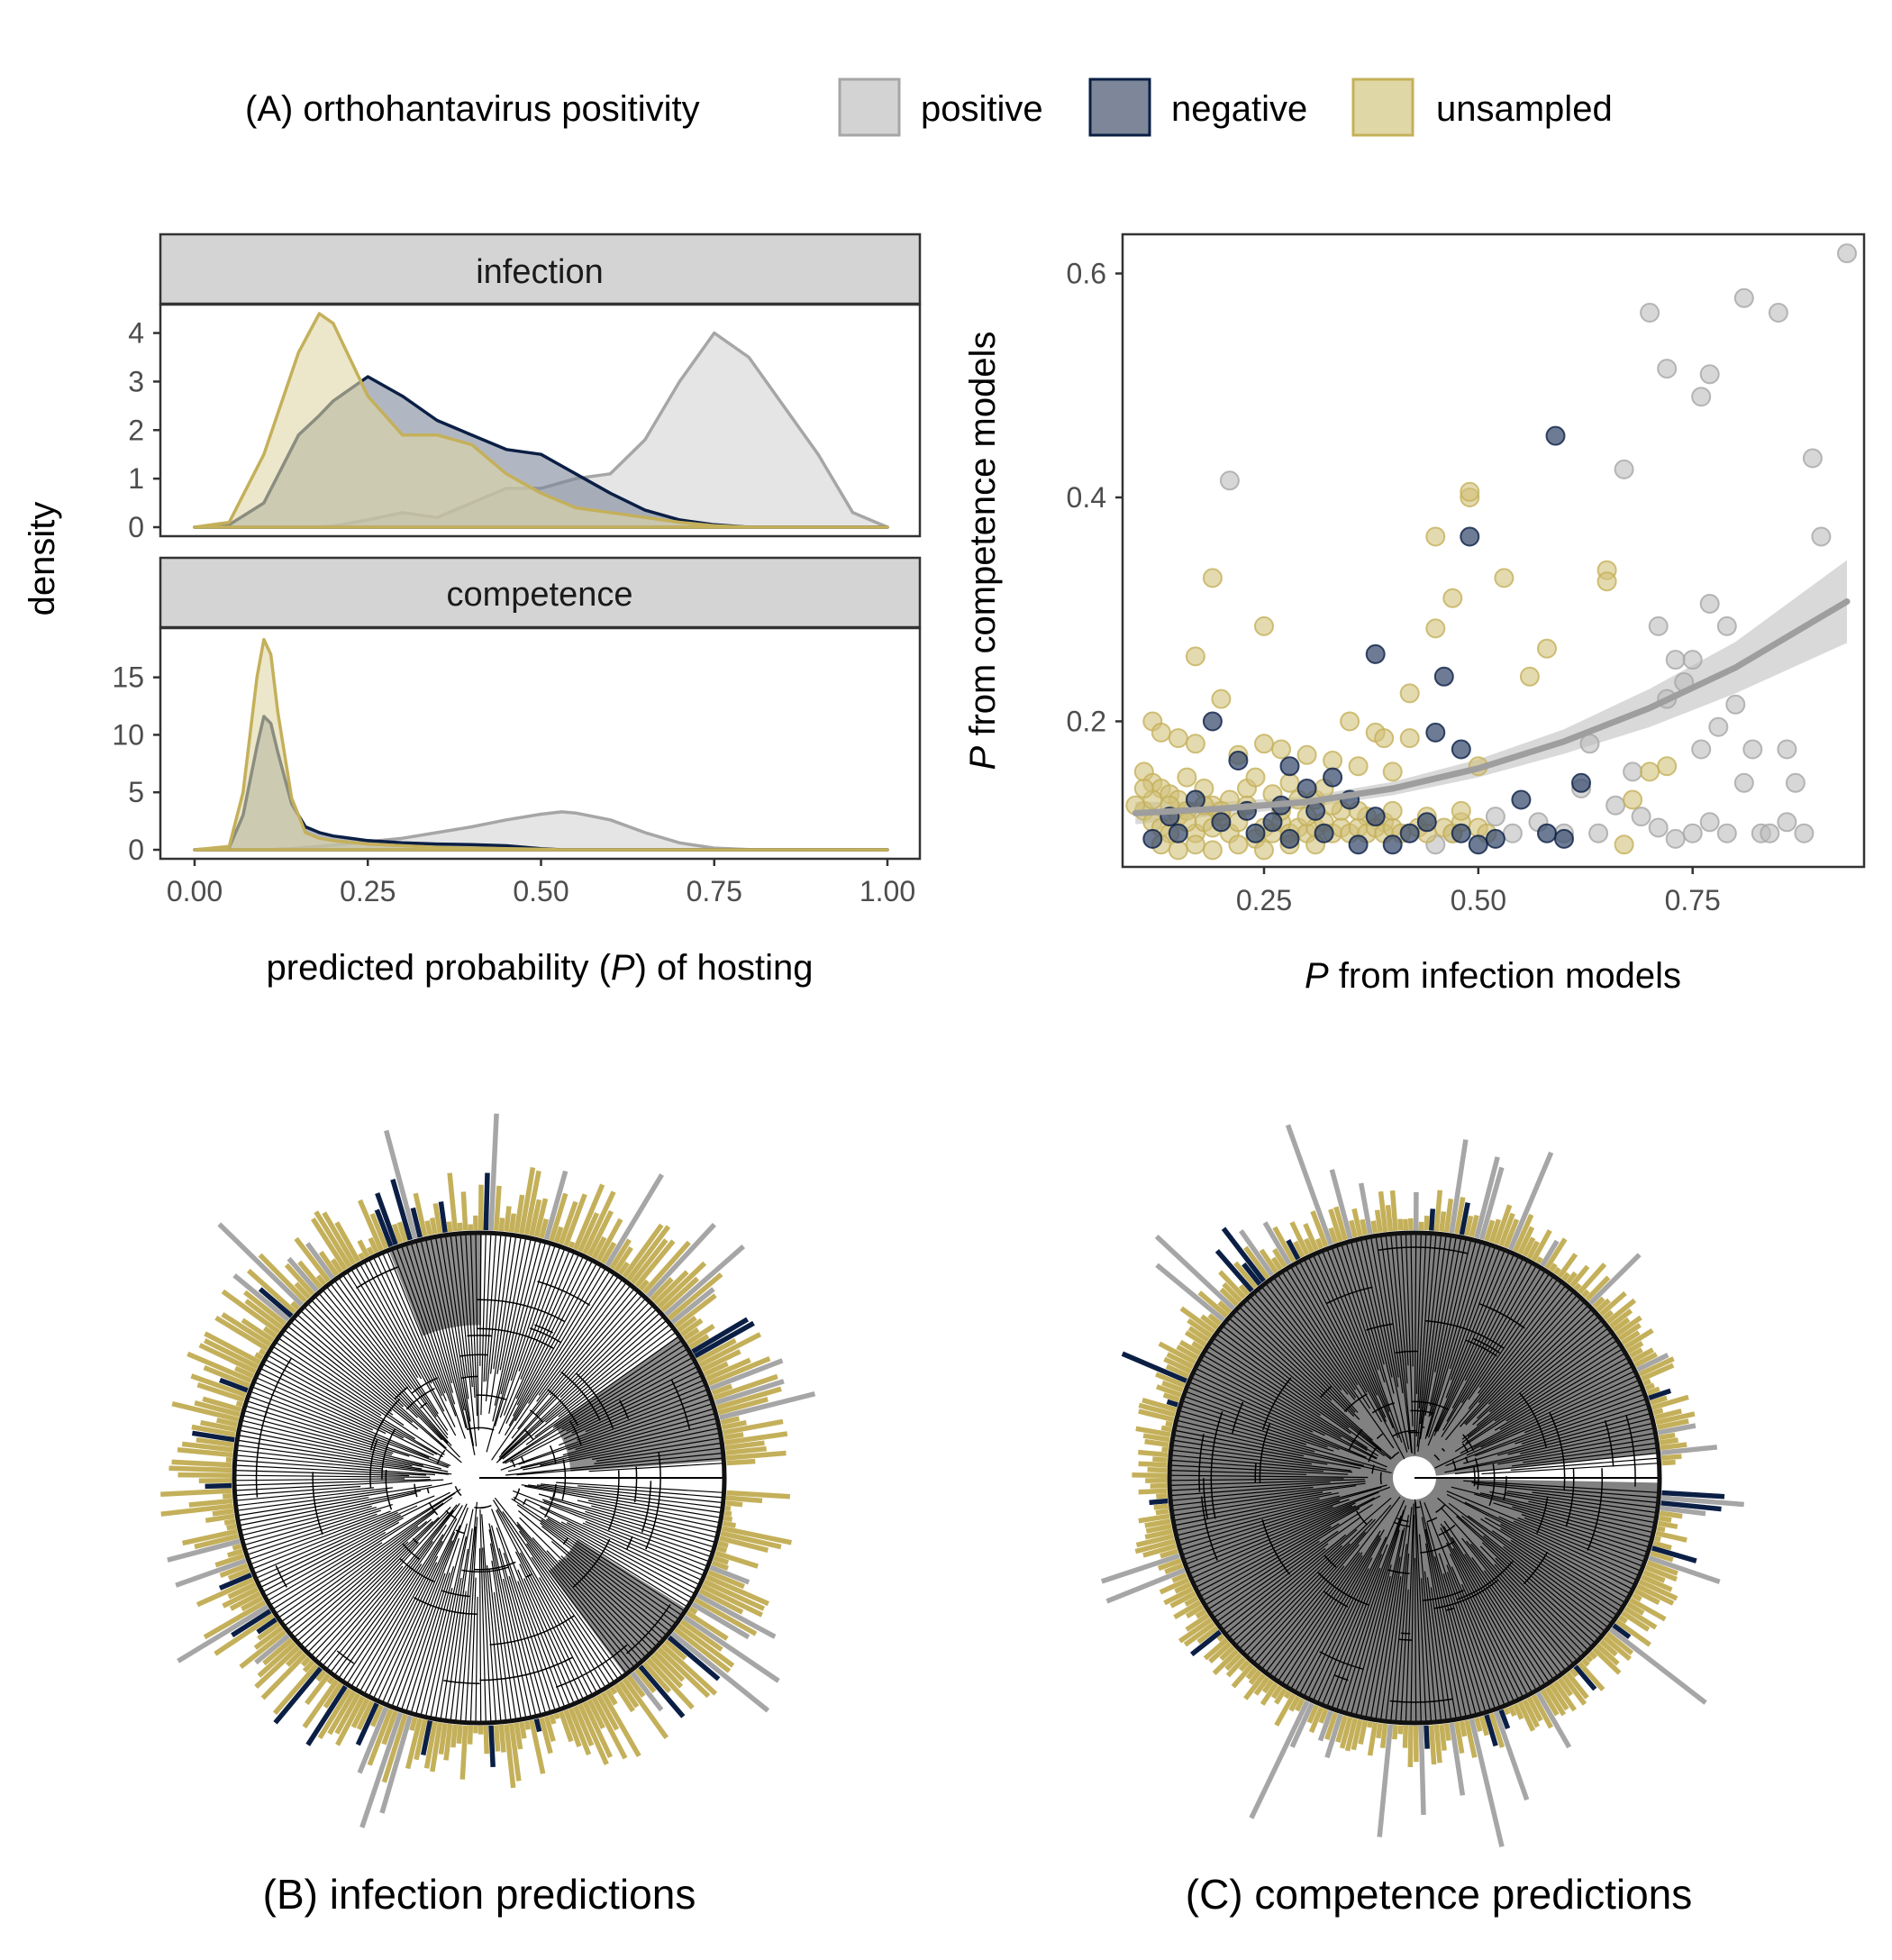 This screenshot has height=1960, width=1892. Describe the element at coordinates (128, 734) in the screenshot. I see `y-tick-label-competence: 10` at that location.